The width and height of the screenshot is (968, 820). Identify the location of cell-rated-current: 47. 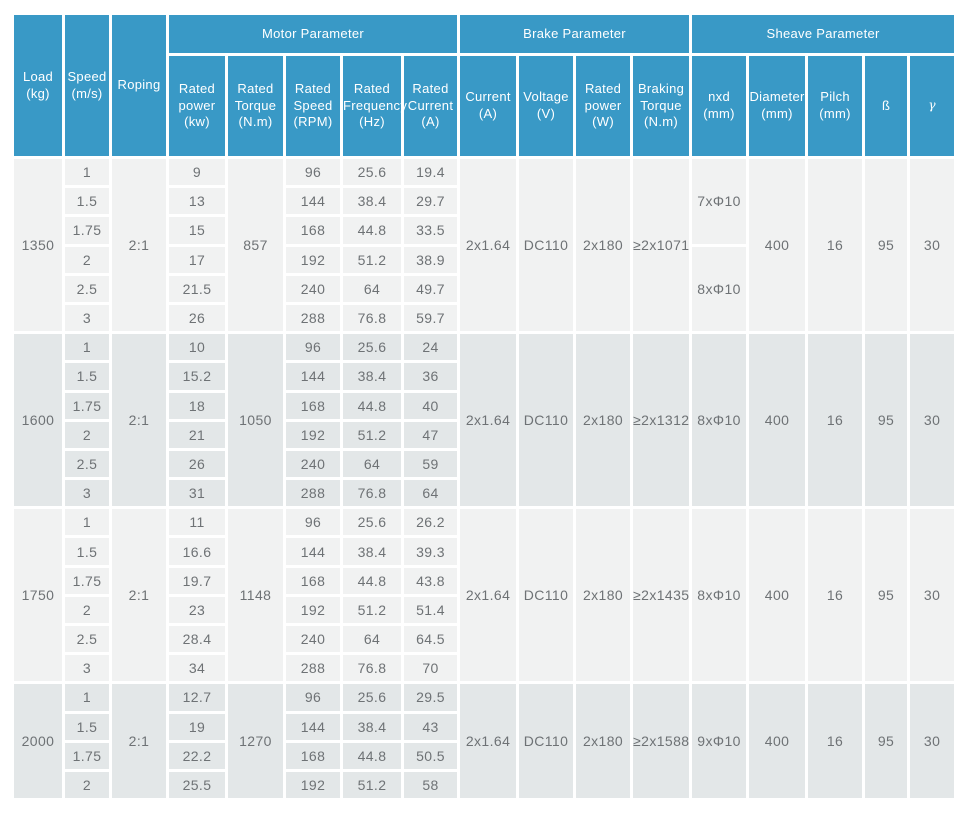
(431, 434).